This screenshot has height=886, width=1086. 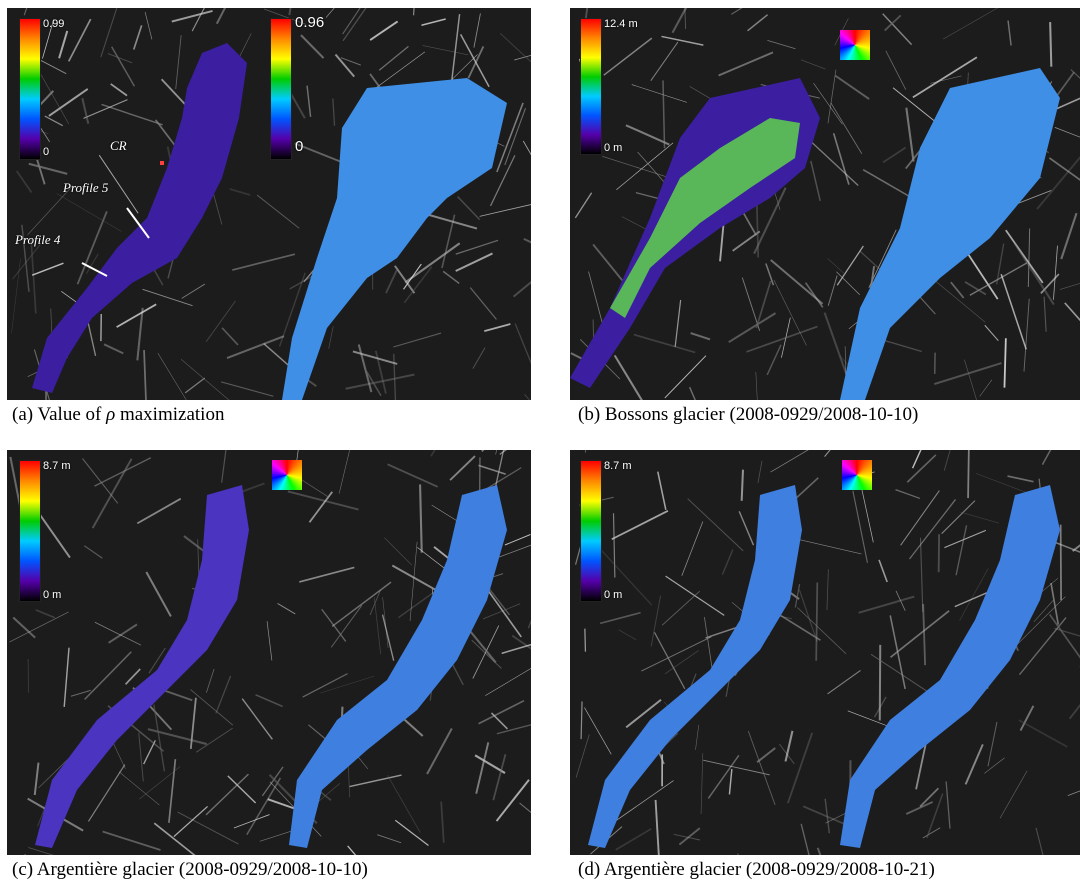 I want to click on glacier-b-left-hot, so click(x=705, y=218).